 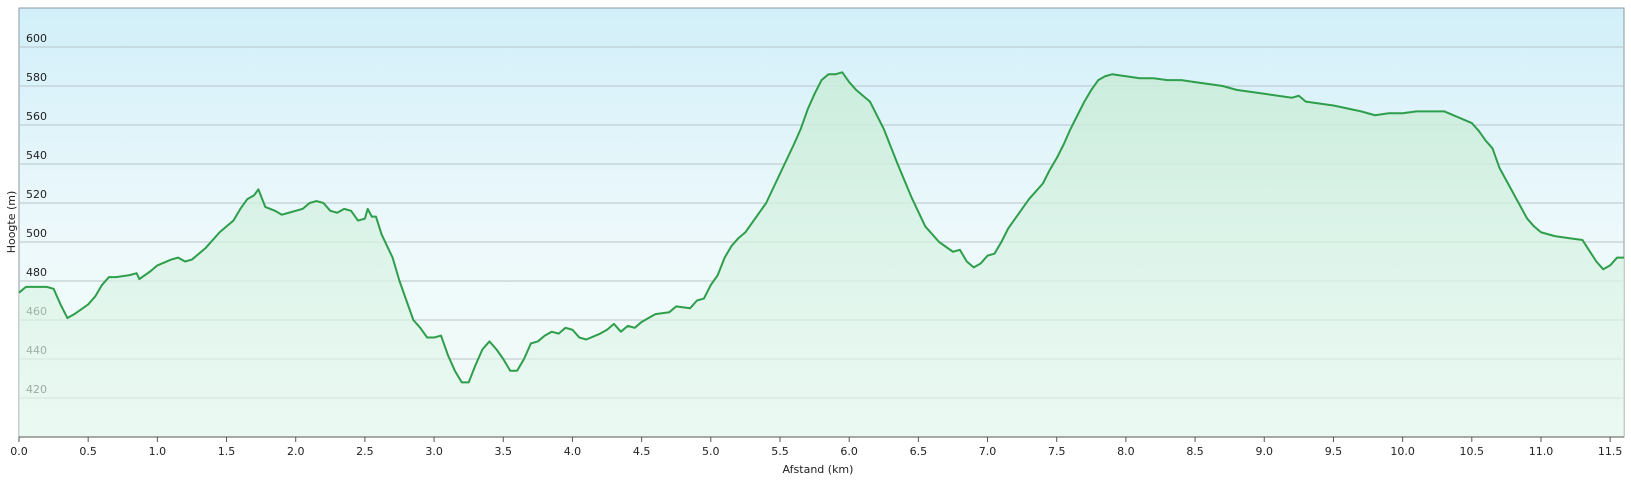 I want to click on x-tick-label: 3.0, so click(x=434, y=451).